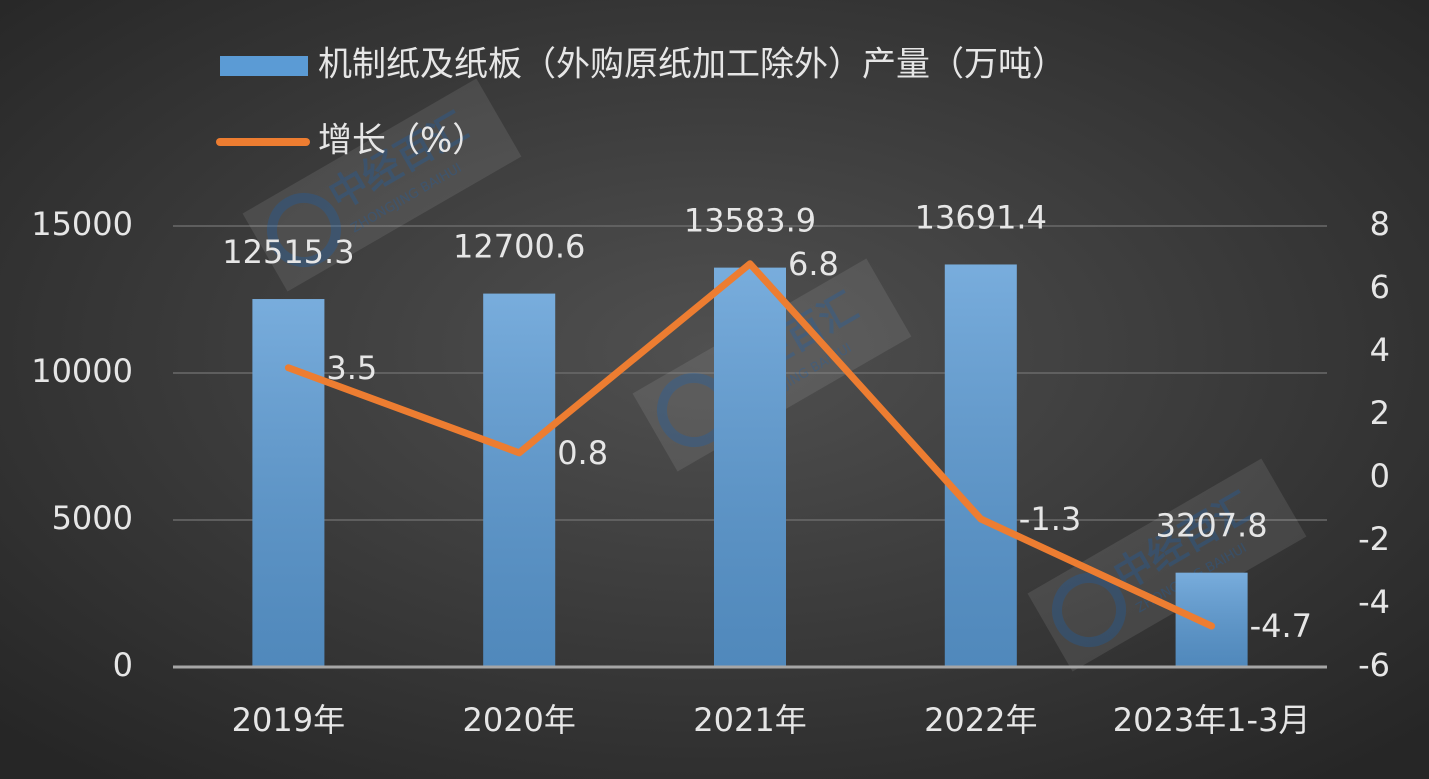 This screenshot has width=1429, height=779. Describe the element at coordinates (82, 224) in the screenshot. I see `y-tick-label: 15000` at that location.